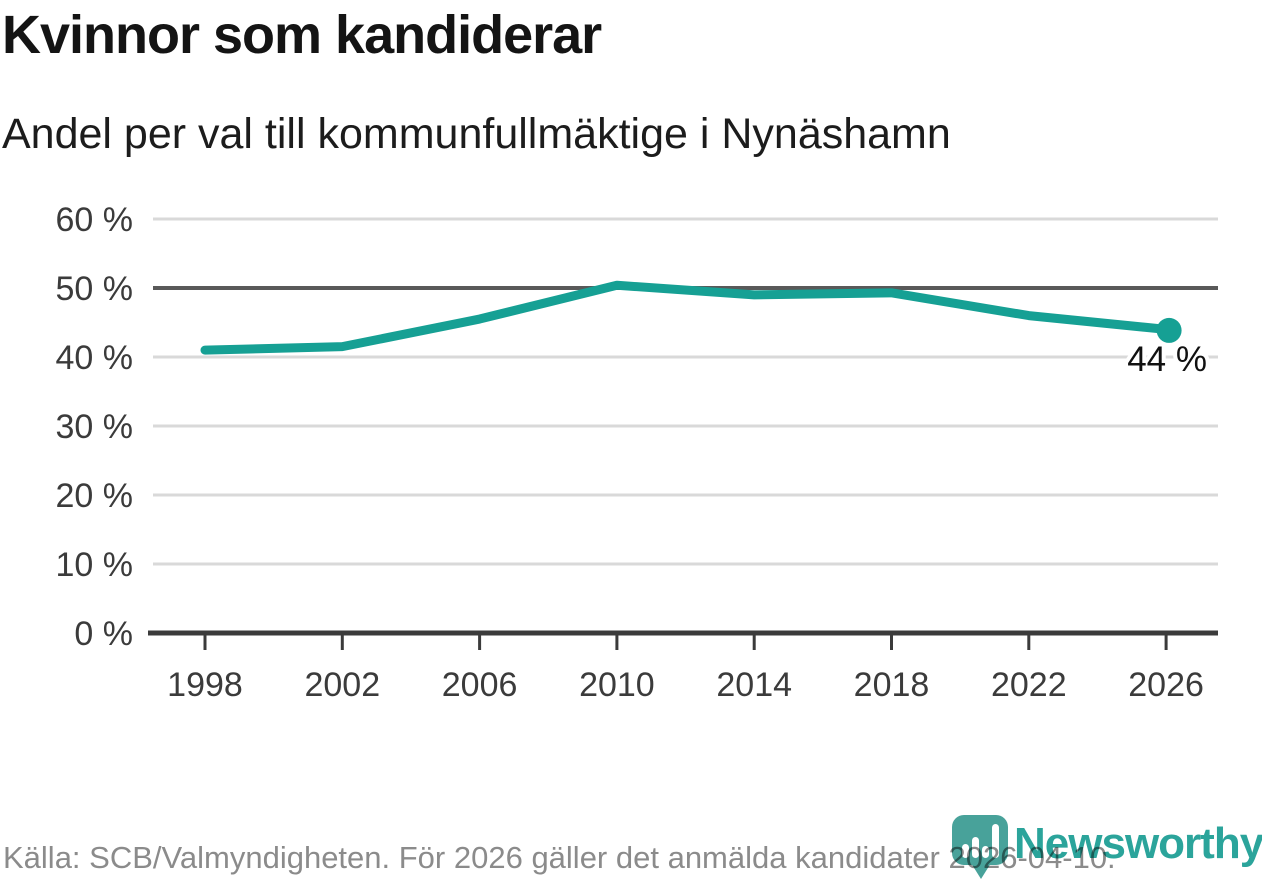 Image resolution: width=1262 pixels, height=879 pixels. Describe the element at coordinates (95, 427) in the screenshot. I see `y-axis-tick-label: 30 %` at that location.